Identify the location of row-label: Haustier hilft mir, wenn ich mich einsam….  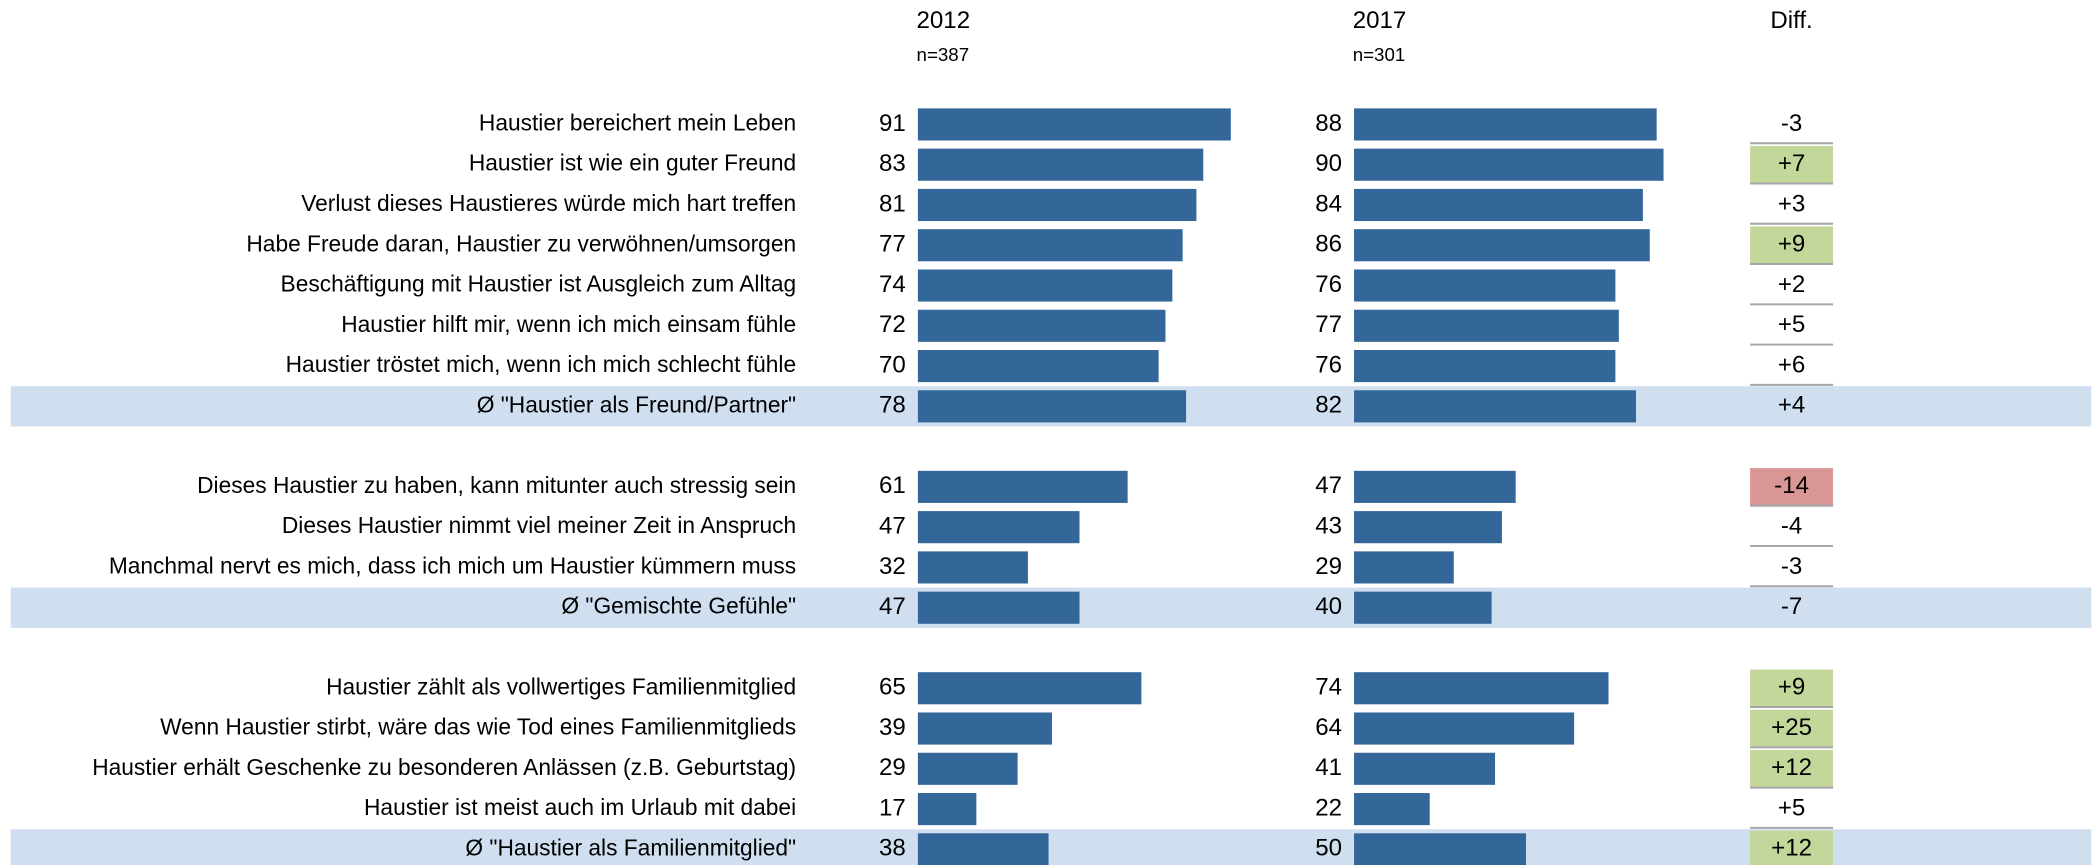
(568, 324).